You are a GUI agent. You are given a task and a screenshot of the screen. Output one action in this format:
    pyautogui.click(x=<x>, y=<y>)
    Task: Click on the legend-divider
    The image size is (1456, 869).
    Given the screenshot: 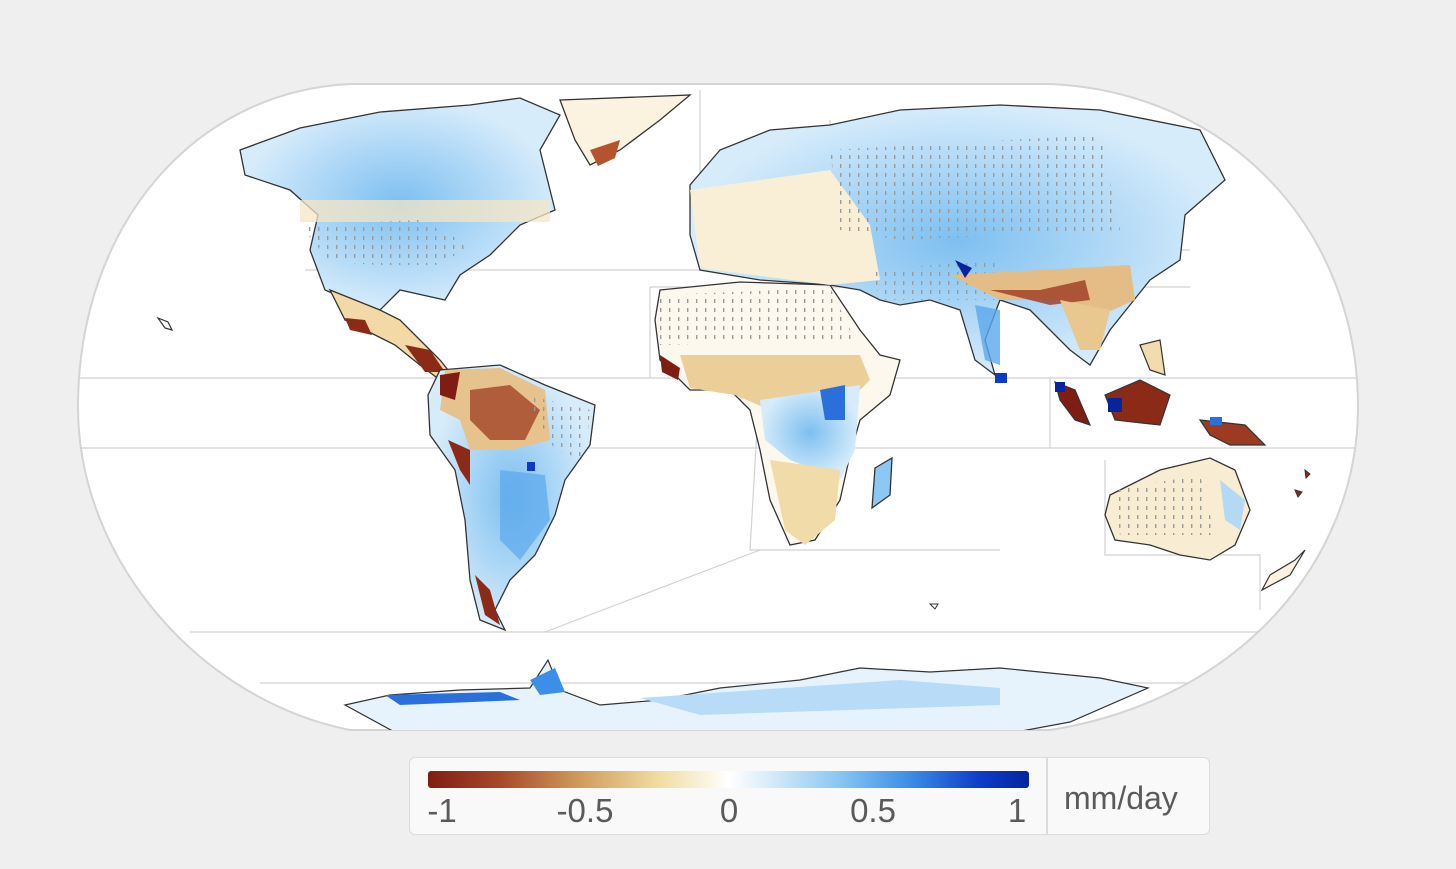 What is the action you would take?
    pyautogui.click(x=1047, y=796)
    